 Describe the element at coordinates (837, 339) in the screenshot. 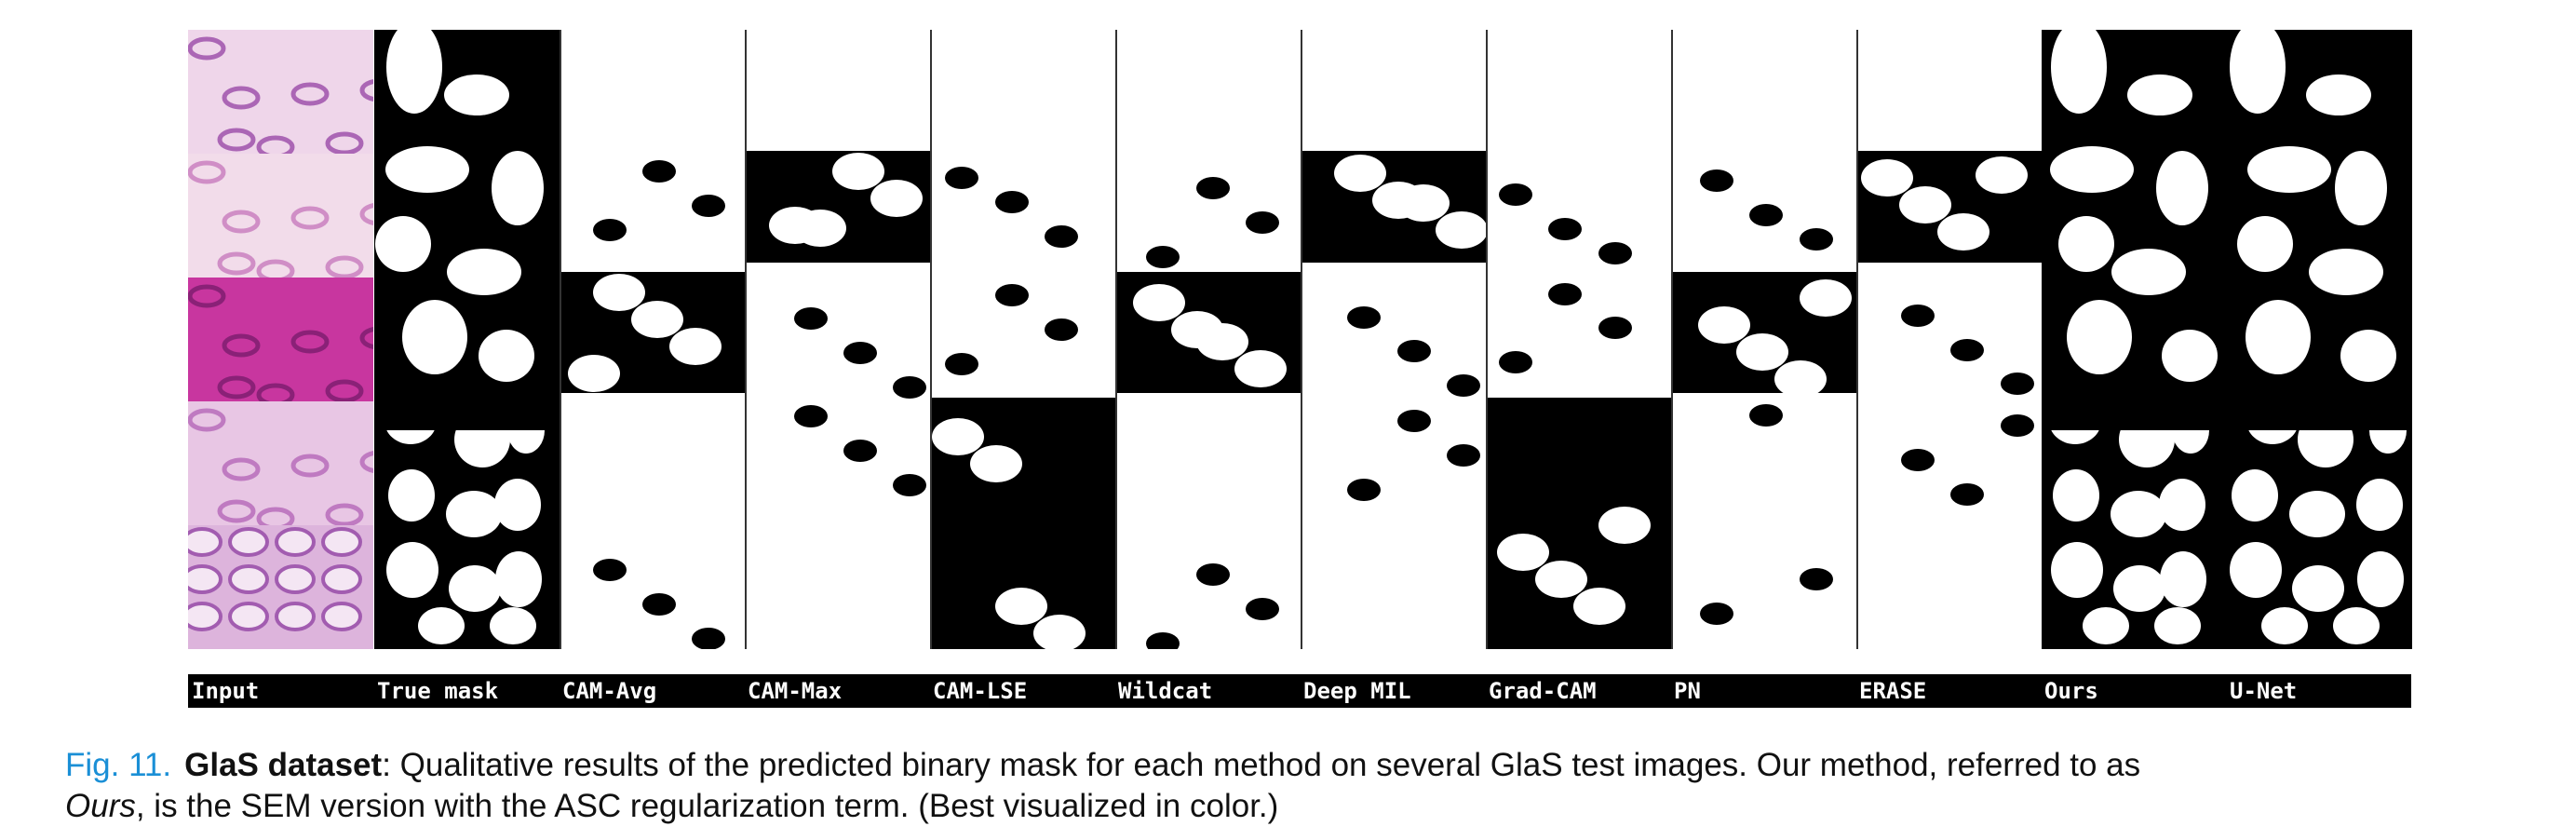

I see `panel-cam-max` at that location.